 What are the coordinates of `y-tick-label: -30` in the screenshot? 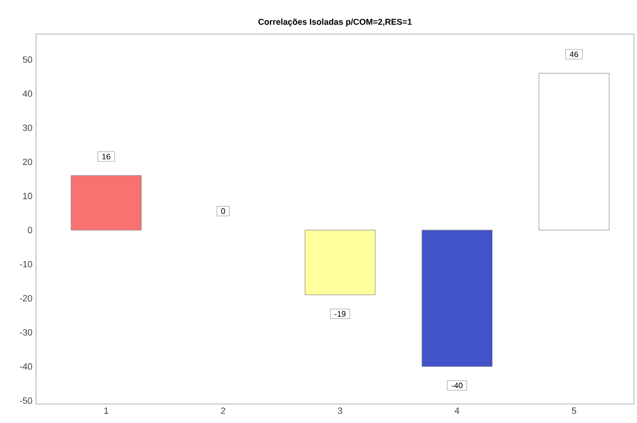 It's located at (26, 332).